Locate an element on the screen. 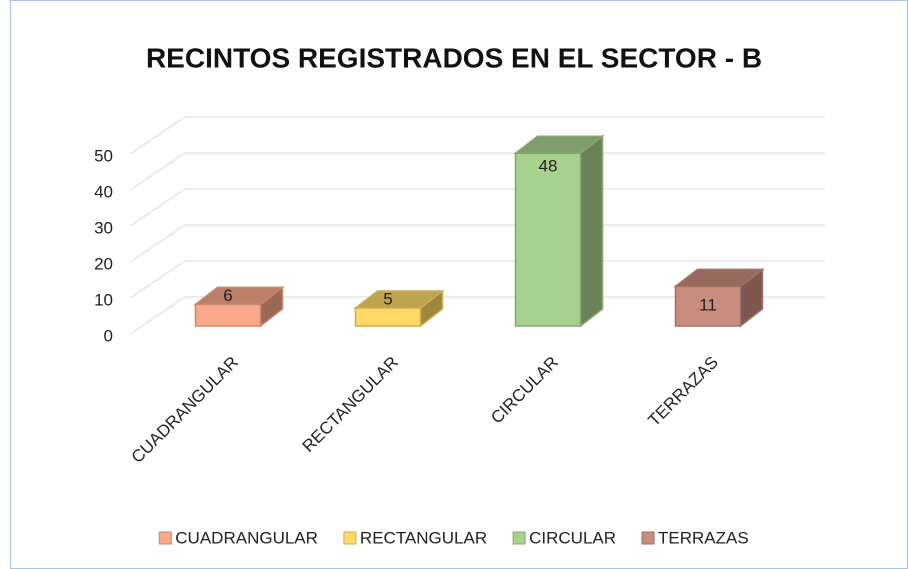  legend-label: CUADRANGULAR is located at coordinates (246, 537).